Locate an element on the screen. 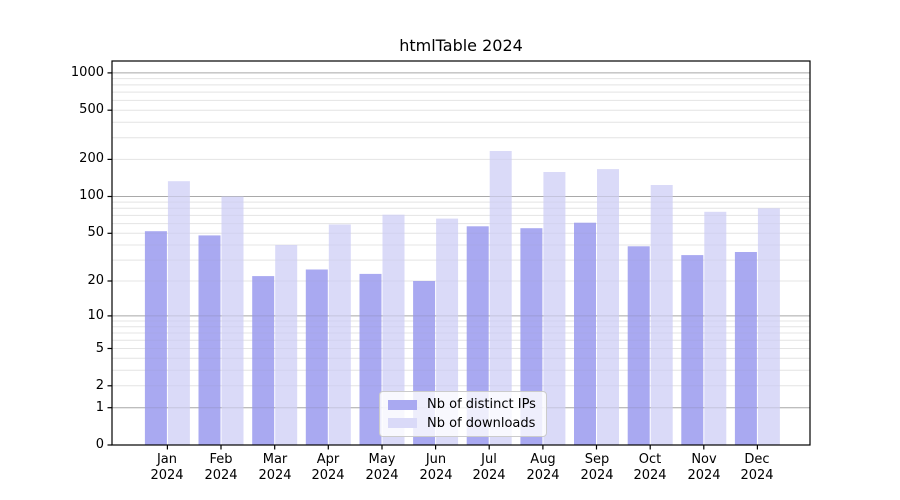 Image resolution: width=900 pixels, height=500 pixels. bar-distinct-ips-Apr is located at coordinates (316, 357).